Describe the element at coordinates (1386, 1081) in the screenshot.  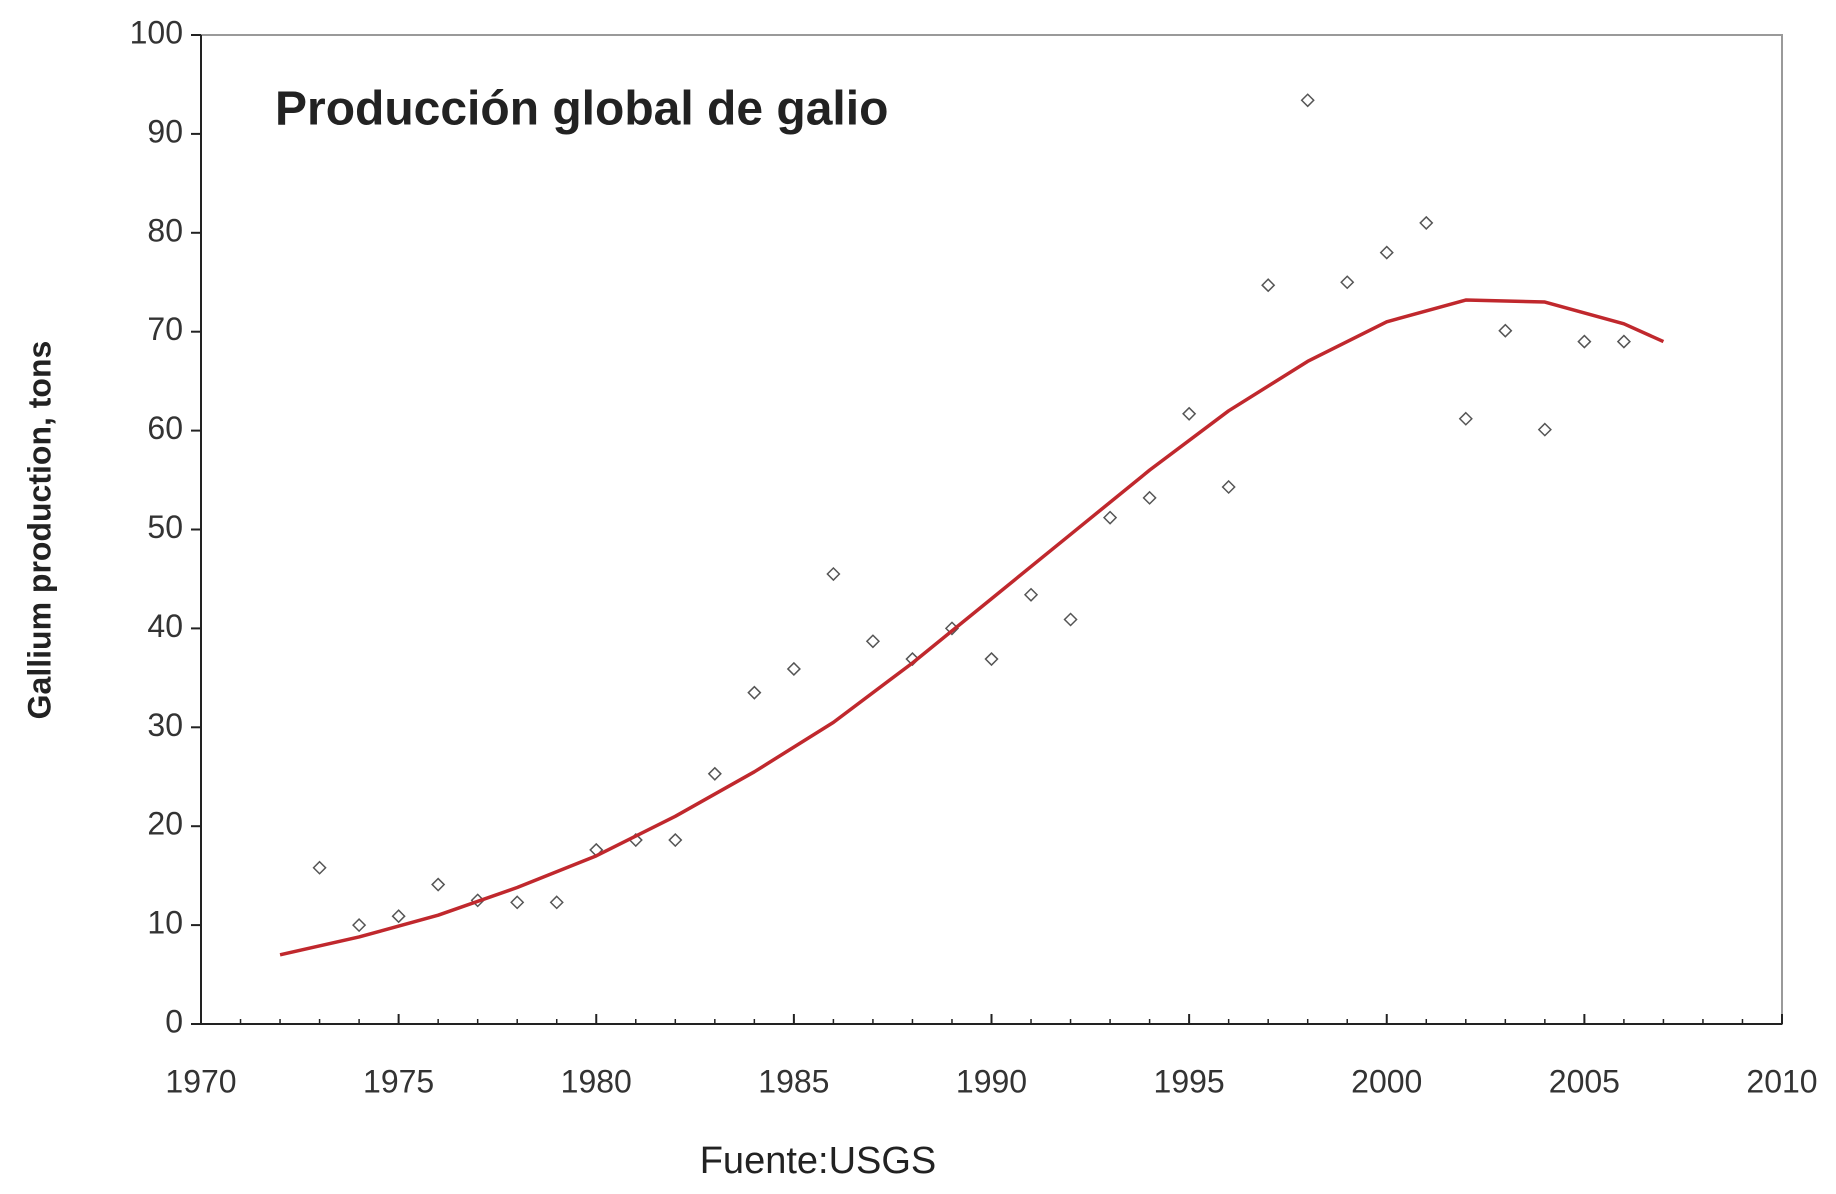
I see `x-tick-label: 2000` at that location.